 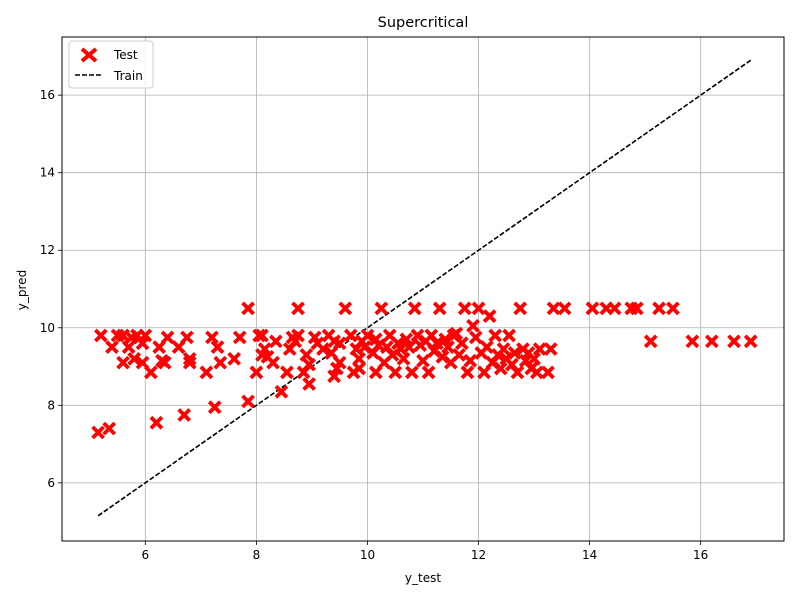 I want to click on x-axis-ticks: 6 8 10 12 14 16, so click(x=424, y=551).